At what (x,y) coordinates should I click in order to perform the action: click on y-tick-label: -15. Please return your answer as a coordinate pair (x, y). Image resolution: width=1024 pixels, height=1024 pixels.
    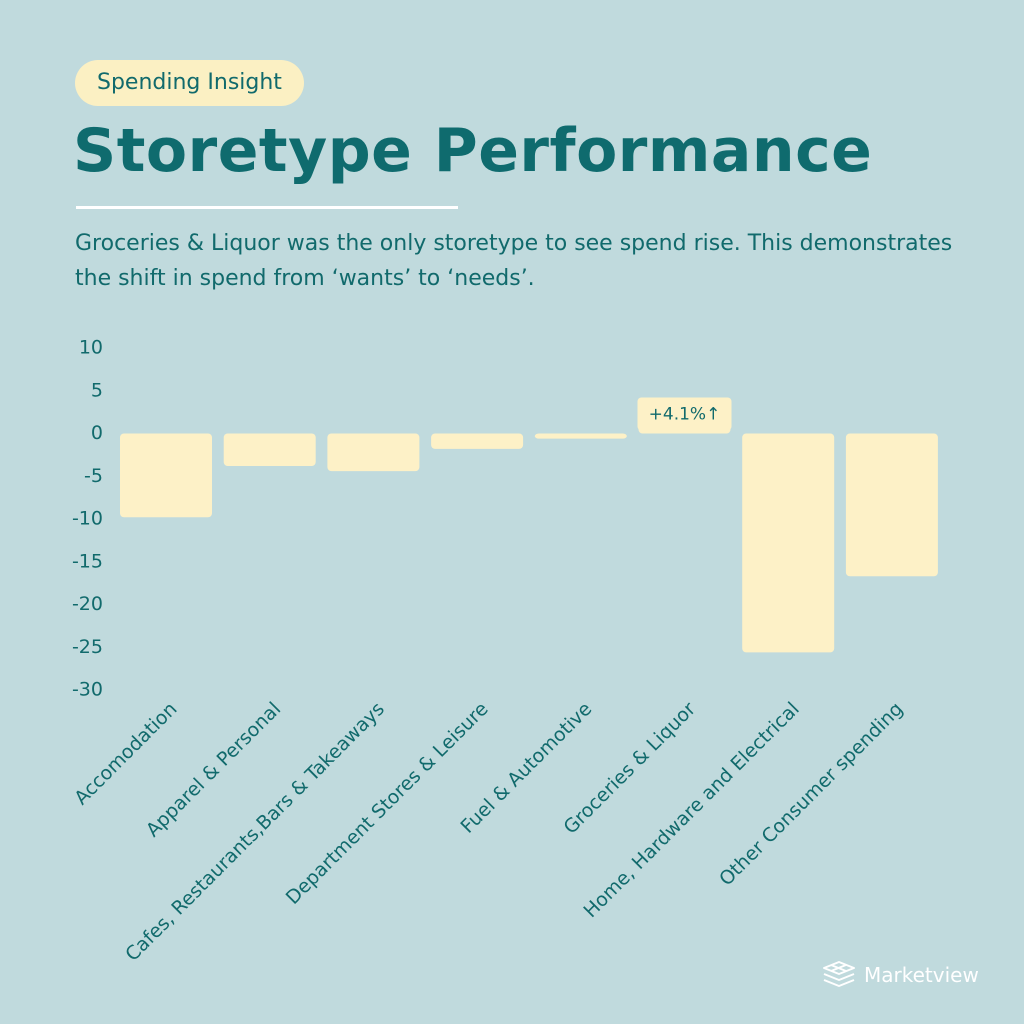
    Looking at the image, I should click on (87, 561).